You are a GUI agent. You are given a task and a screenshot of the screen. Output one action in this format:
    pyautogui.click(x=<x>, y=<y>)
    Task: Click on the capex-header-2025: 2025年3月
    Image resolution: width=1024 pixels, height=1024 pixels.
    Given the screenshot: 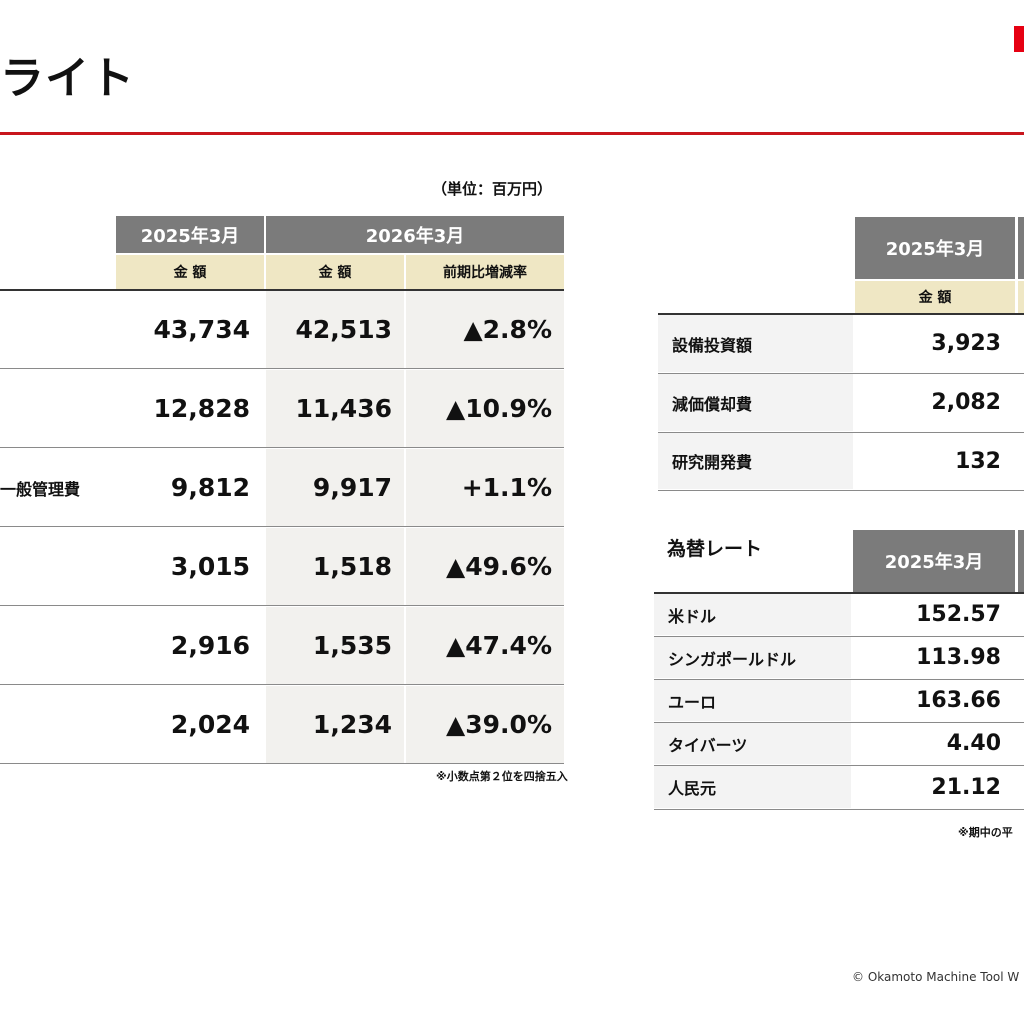 What is the action you would take?
    pyautogui.click(x=935, y=248)
    